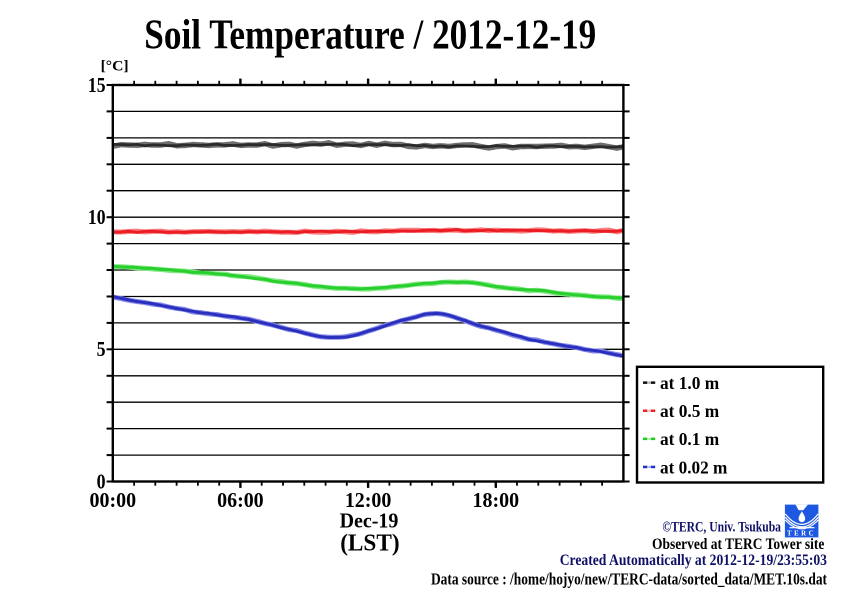  What do you see at coordinates (721, 526) in the screenshot?
I see `svg-text: ©TERC, Univ. Tsukuba` at bounding box center [721, 526].